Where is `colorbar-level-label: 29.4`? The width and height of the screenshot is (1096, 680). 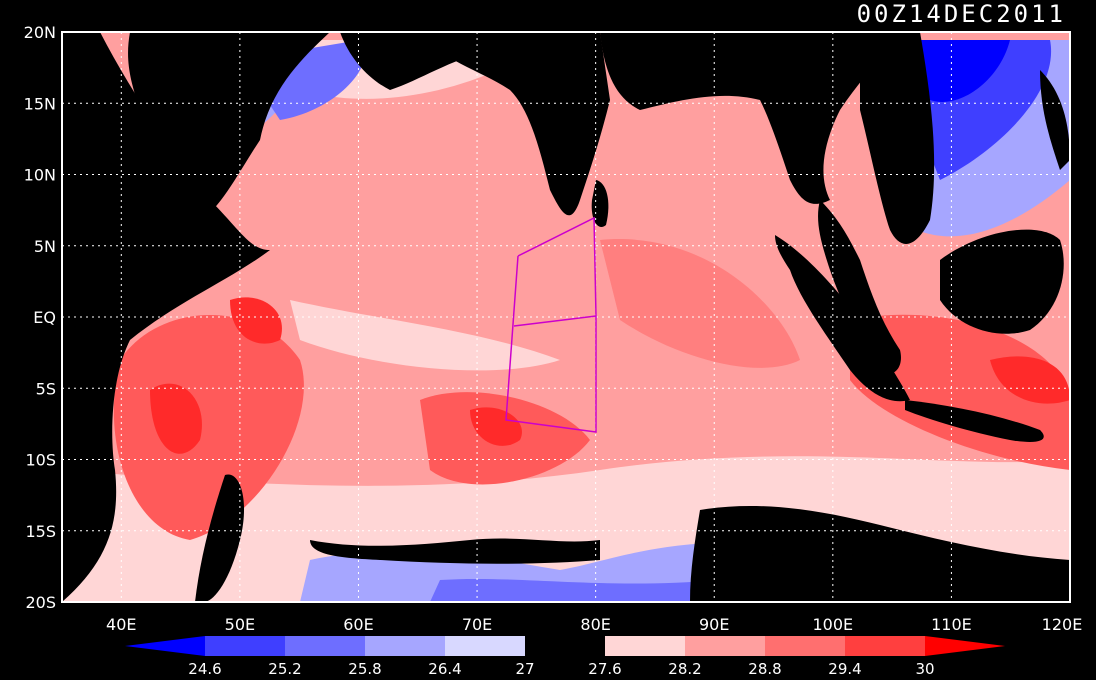 colorbar-level-label: 29.4 is located at coordinates (844, 669).